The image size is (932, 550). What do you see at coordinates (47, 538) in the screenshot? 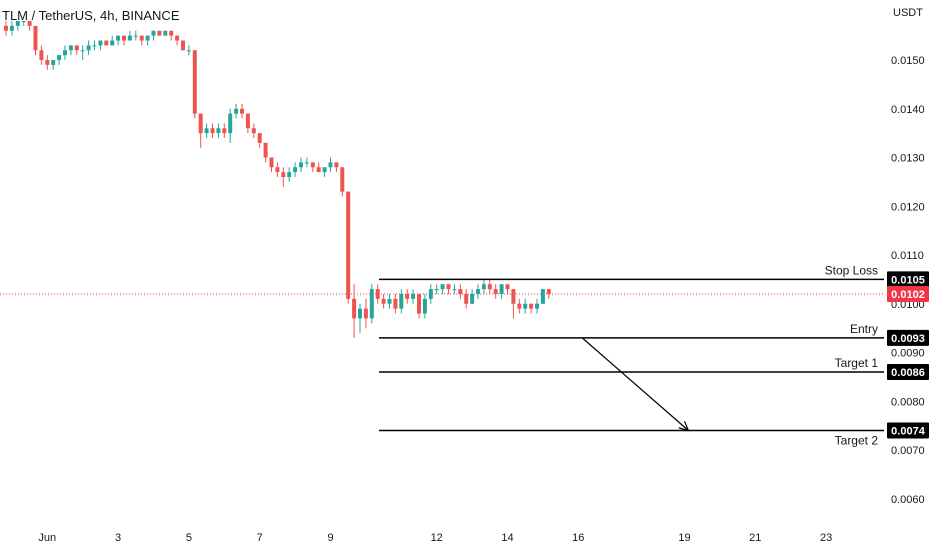
I see `x-tick-label: Jun` at bounding box center [47, 538].